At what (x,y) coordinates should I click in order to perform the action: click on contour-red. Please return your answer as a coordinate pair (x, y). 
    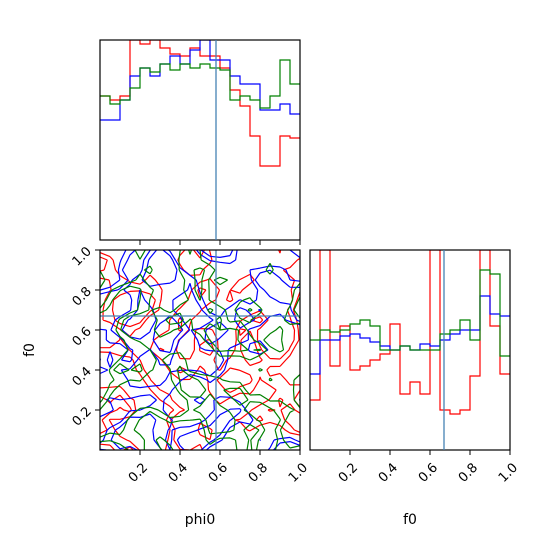
    Looking at the image, I should click on (200, 350).